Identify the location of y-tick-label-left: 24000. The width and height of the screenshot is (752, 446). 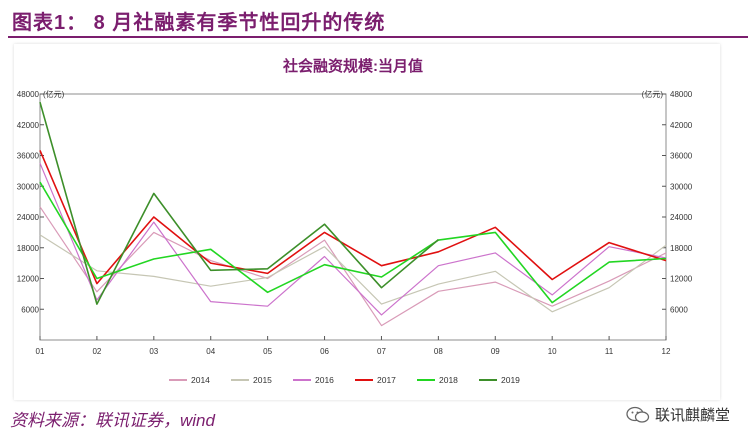
(28, 217).